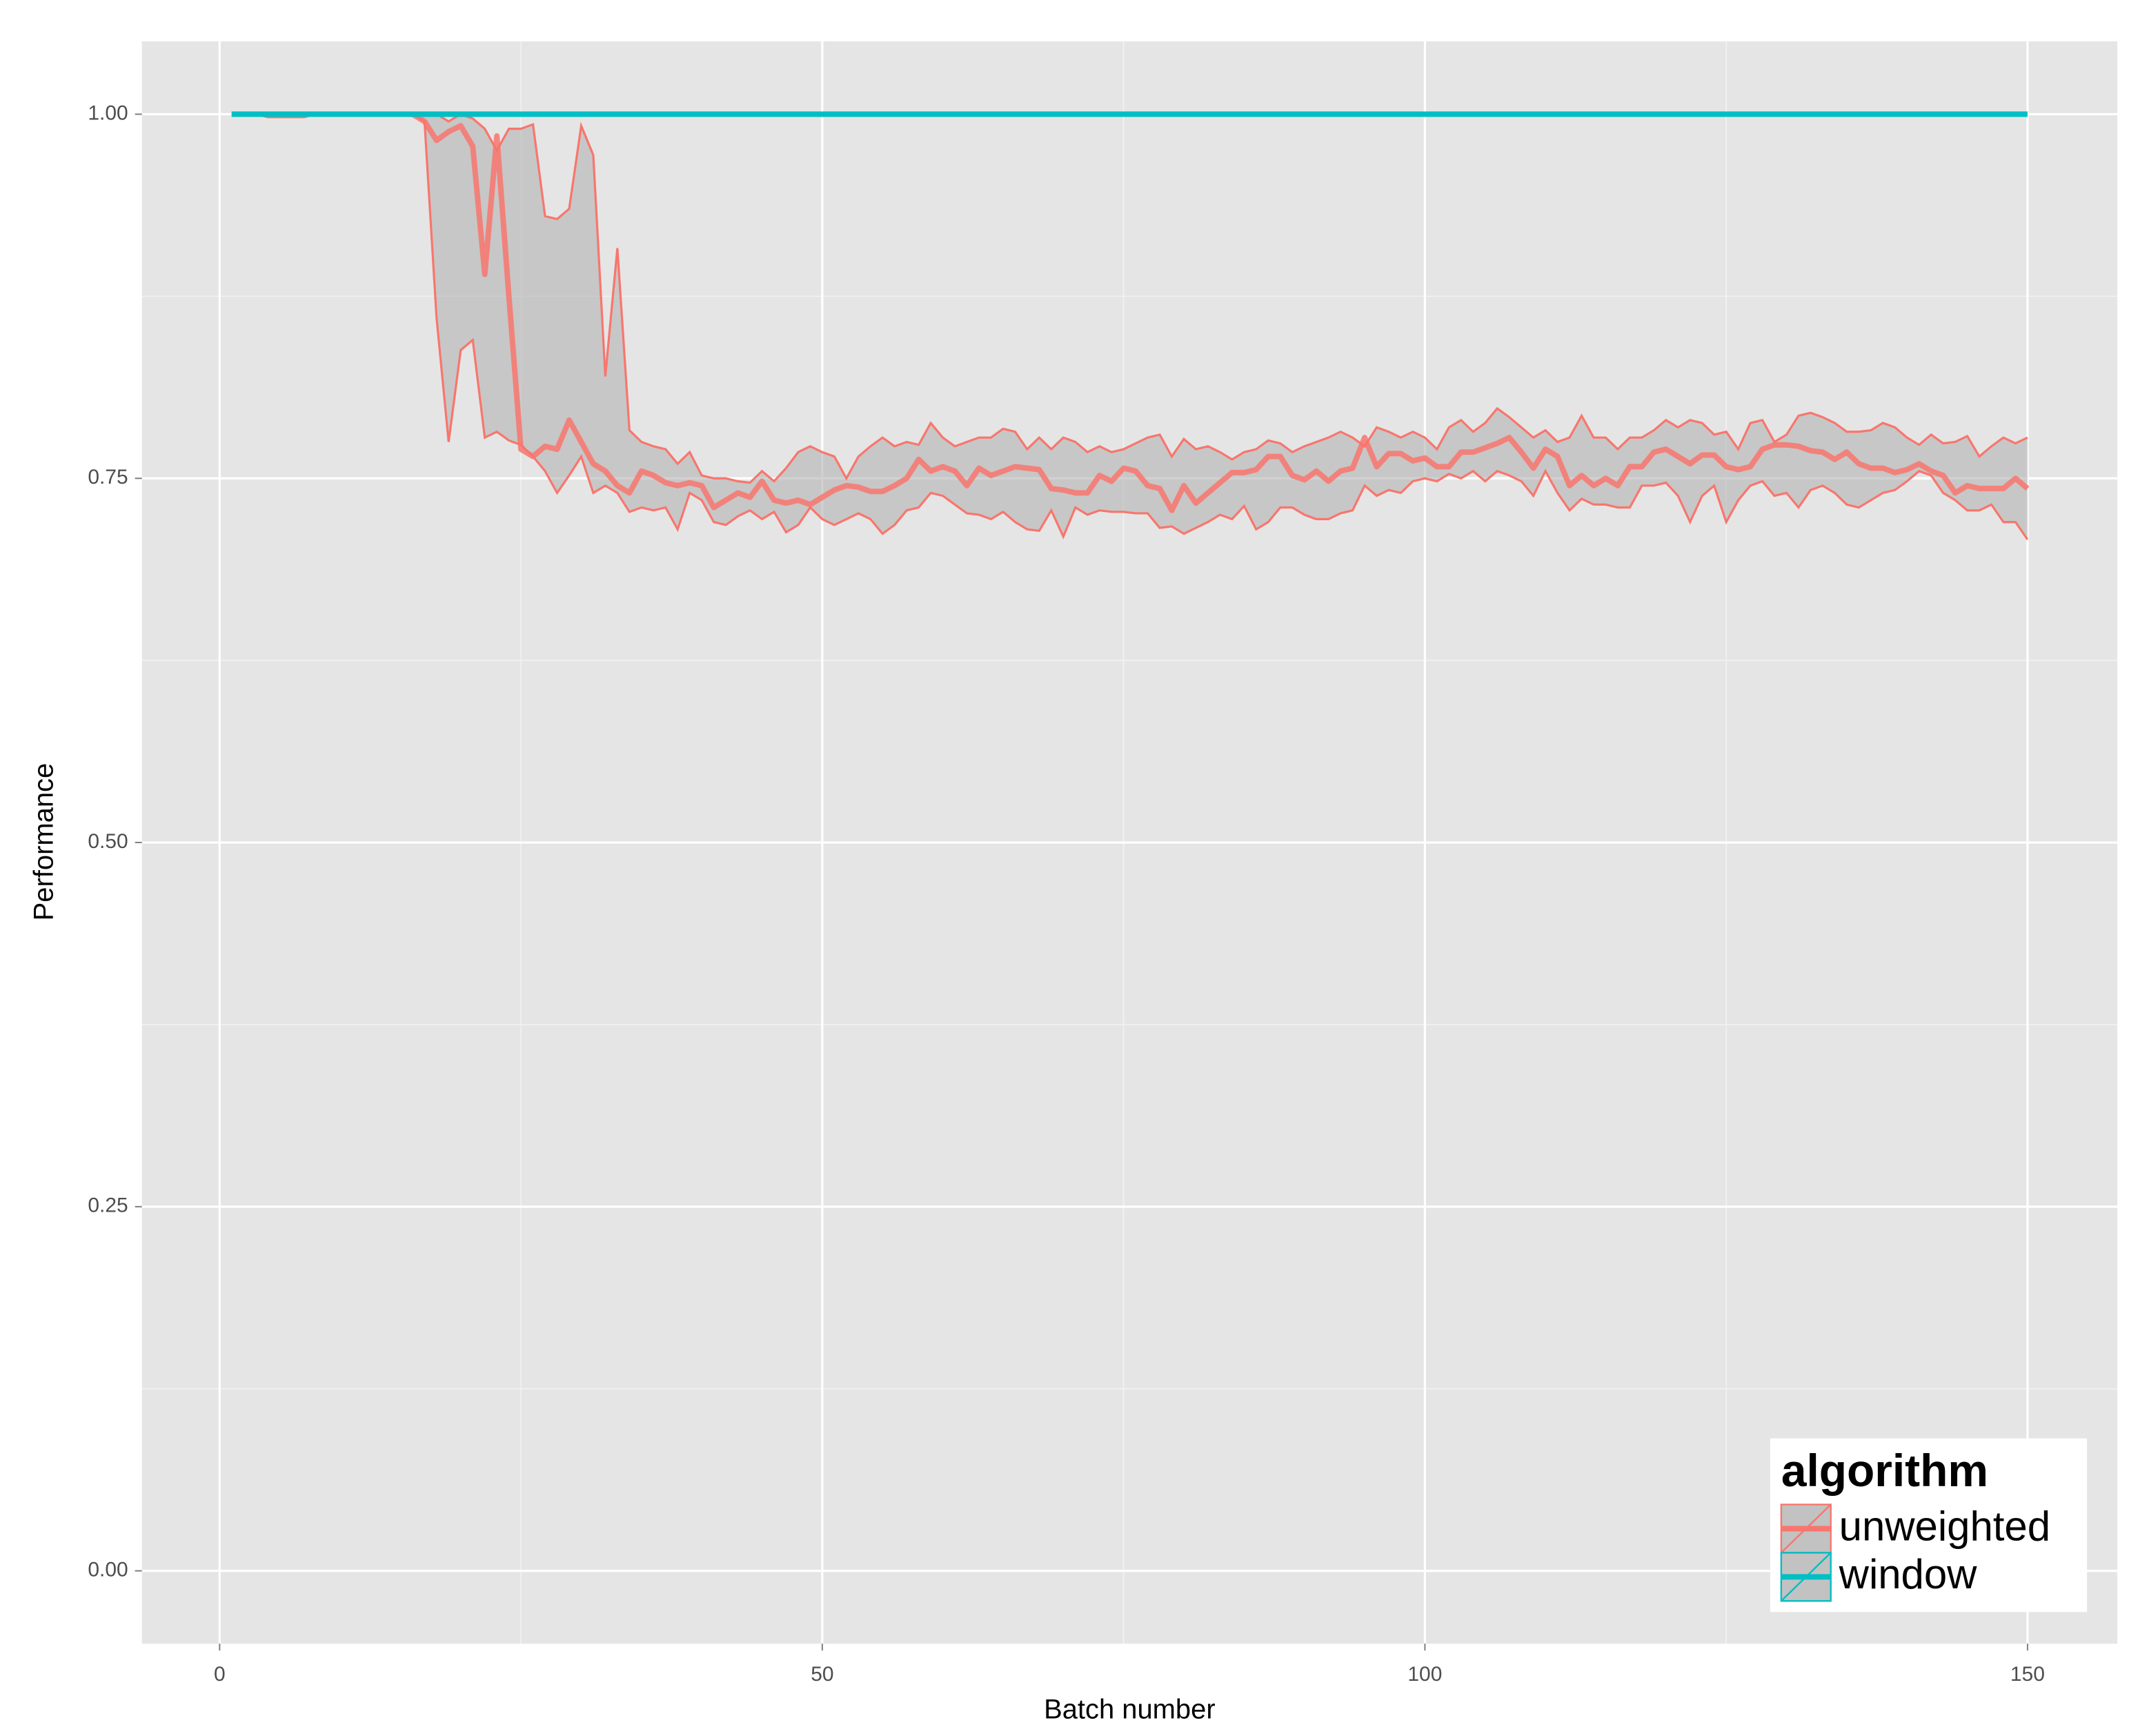  Describe the element at coordinates (1908, 1574) in the screenshot. I see `legend-label: window` at that location.